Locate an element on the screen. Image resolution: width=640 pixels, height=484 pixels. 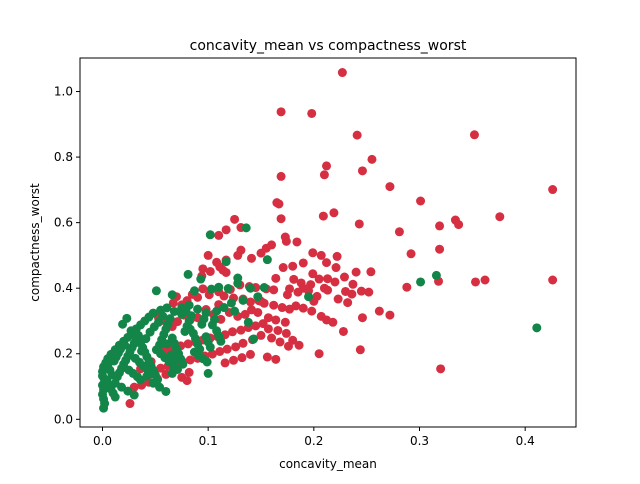
y-tick-label: 0.4 is located at coordinates (63, 288).